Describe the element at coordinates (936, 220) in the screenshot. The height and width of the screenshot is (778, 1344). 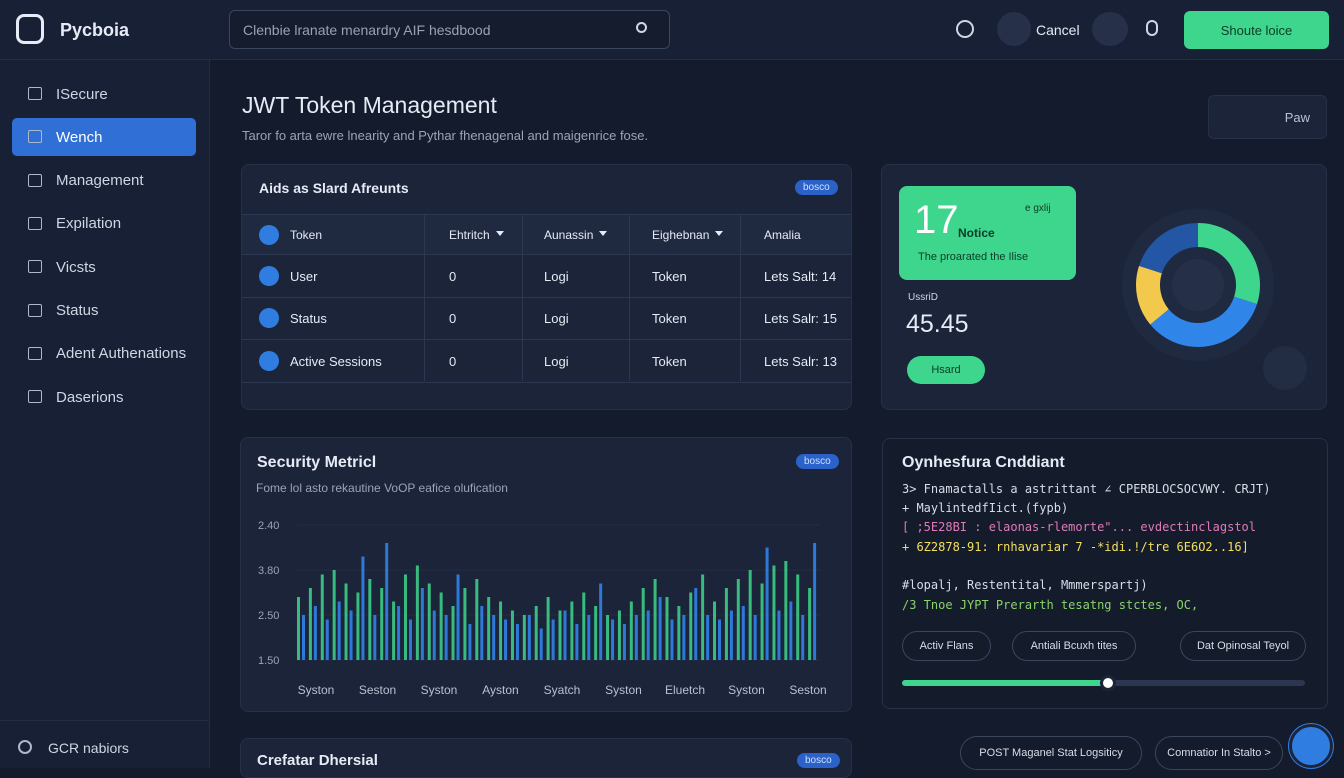
I see `big-number: 17` at that location.